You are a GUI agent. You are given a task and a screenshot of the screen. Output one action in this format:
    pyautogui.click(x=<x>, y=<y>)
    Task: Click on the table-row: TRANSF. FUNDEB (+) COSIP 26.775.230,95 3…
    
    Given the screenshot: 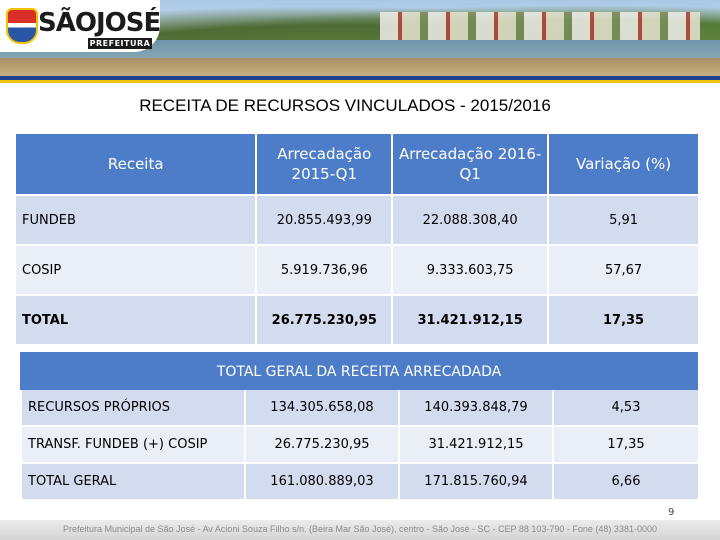 What is the action you would take?
    pyautogui.click(x=360, y=444)
    